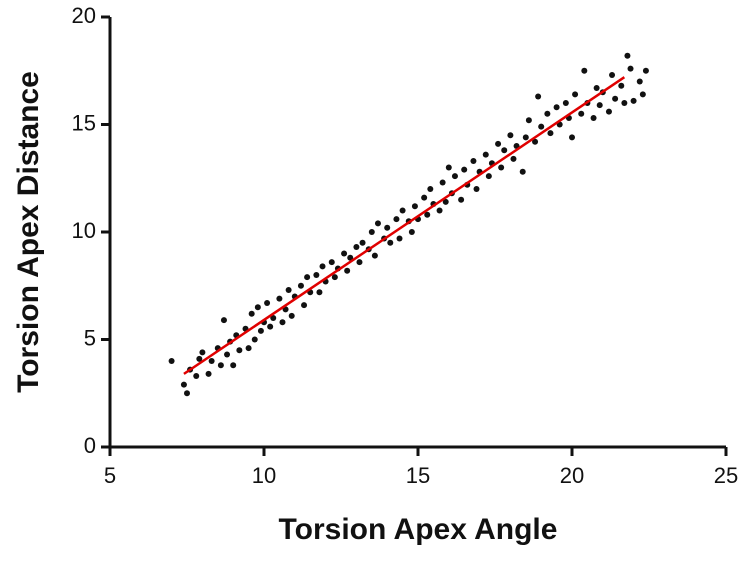  What do you see at coordinates (28, 232) in the screenshot?
I see `y-axis-title: Torsion Apex Distance` at bounding box center [28, 232].